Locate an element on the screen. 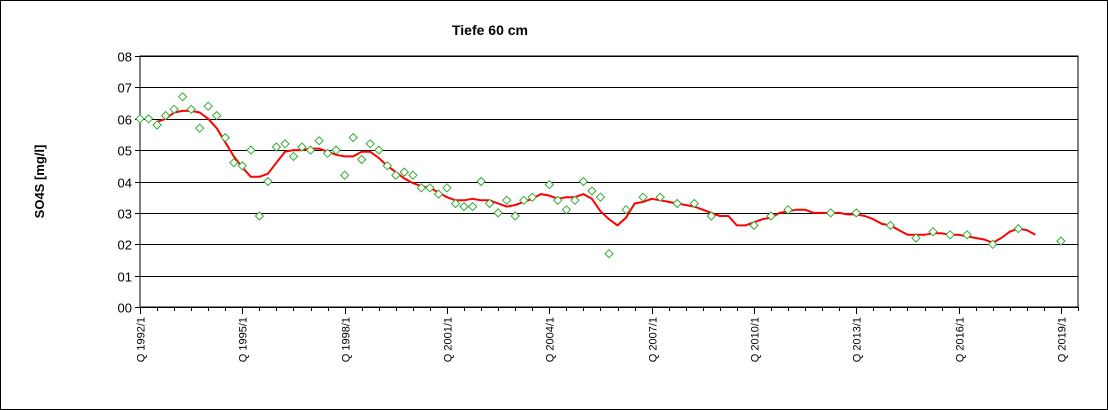  x-tick-label: Q 2007/1 is located at coordinates (654, 339).